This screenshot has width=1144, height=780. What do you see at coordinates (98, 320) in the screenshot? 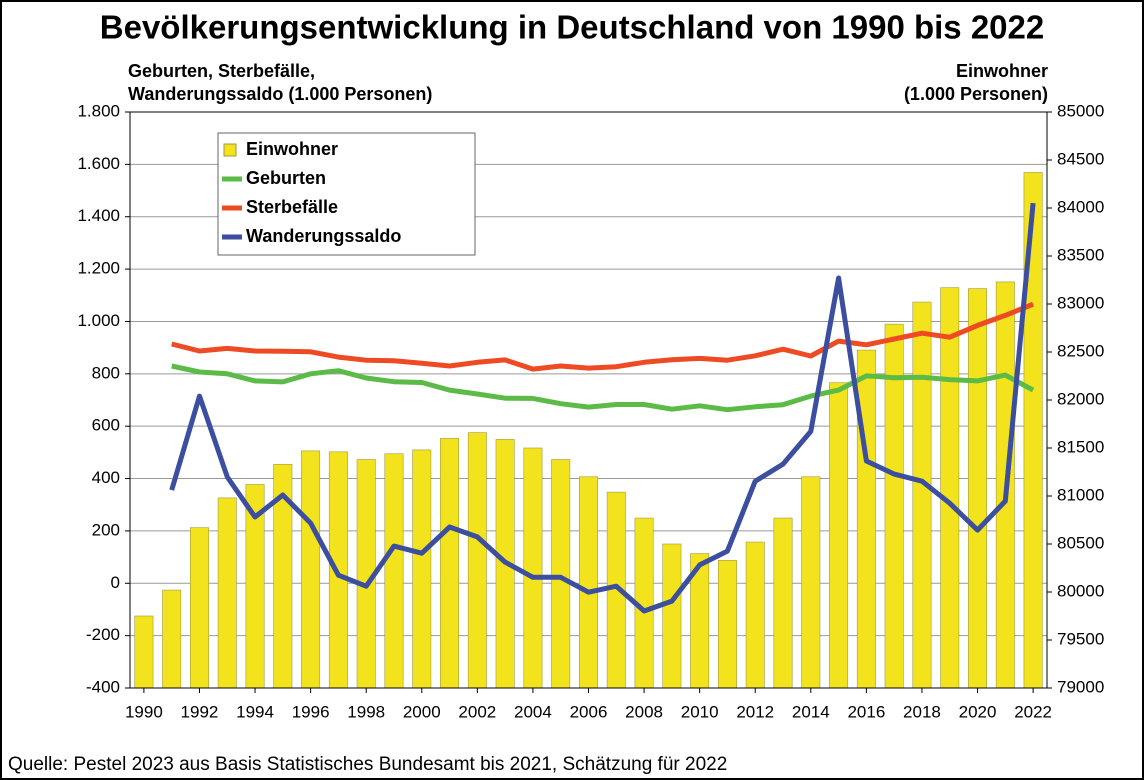
I see `y-tick-label: 1.000` at bounding box center [98, 320].